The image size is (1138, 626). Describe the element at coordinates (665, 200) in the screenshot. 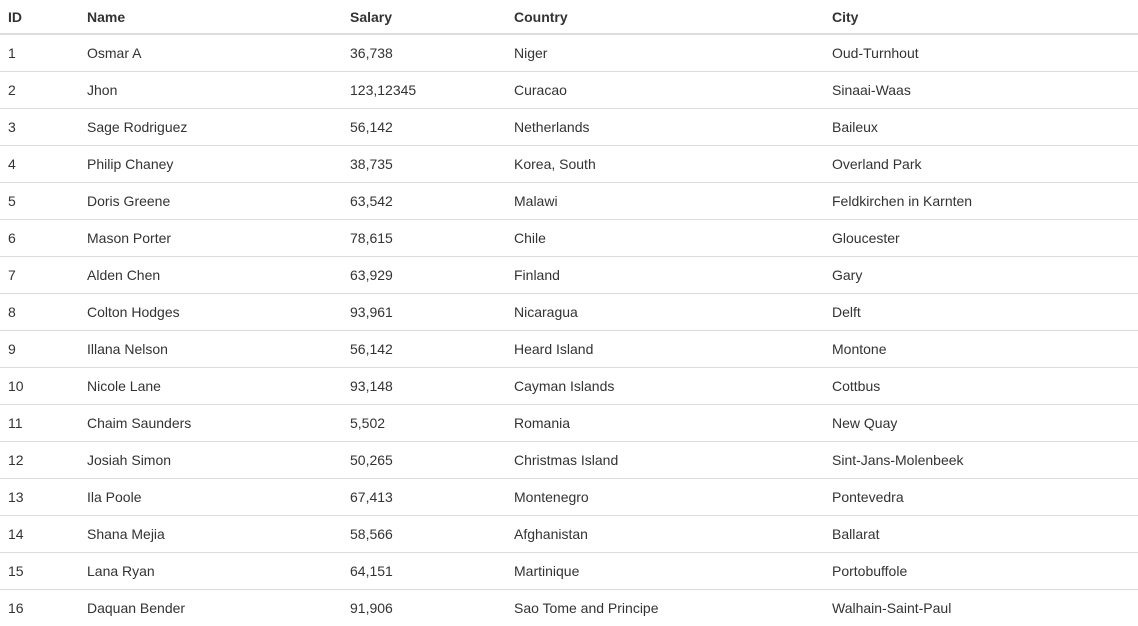

I see `cell-country: Malawi` at that location.